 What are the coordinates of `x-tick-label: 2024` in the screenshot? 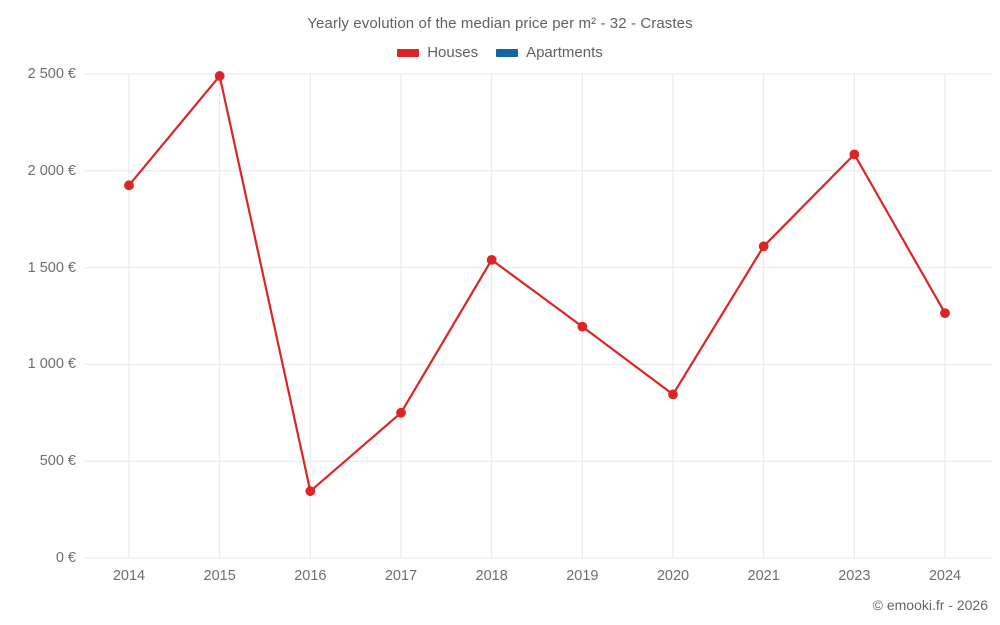 It's located at (945, 576).